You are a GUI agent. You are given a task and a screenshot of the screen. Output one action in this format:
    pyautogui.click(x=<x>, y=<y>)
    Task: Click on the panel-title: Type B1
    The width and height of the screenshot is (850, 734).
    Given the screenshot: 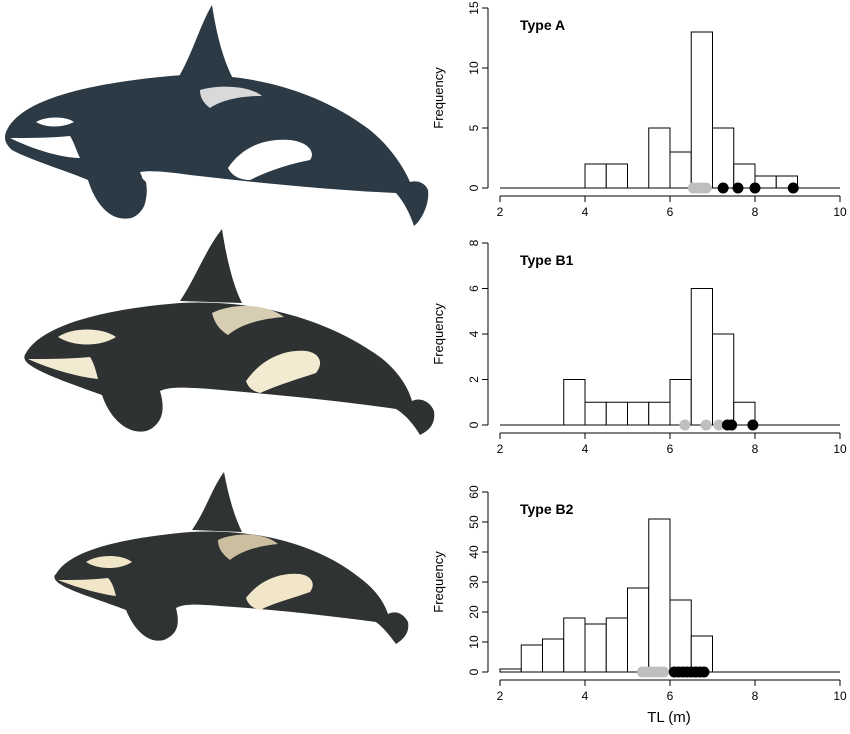 What is the action you would take?
    pyautogui.click(x=547, y=260)
    